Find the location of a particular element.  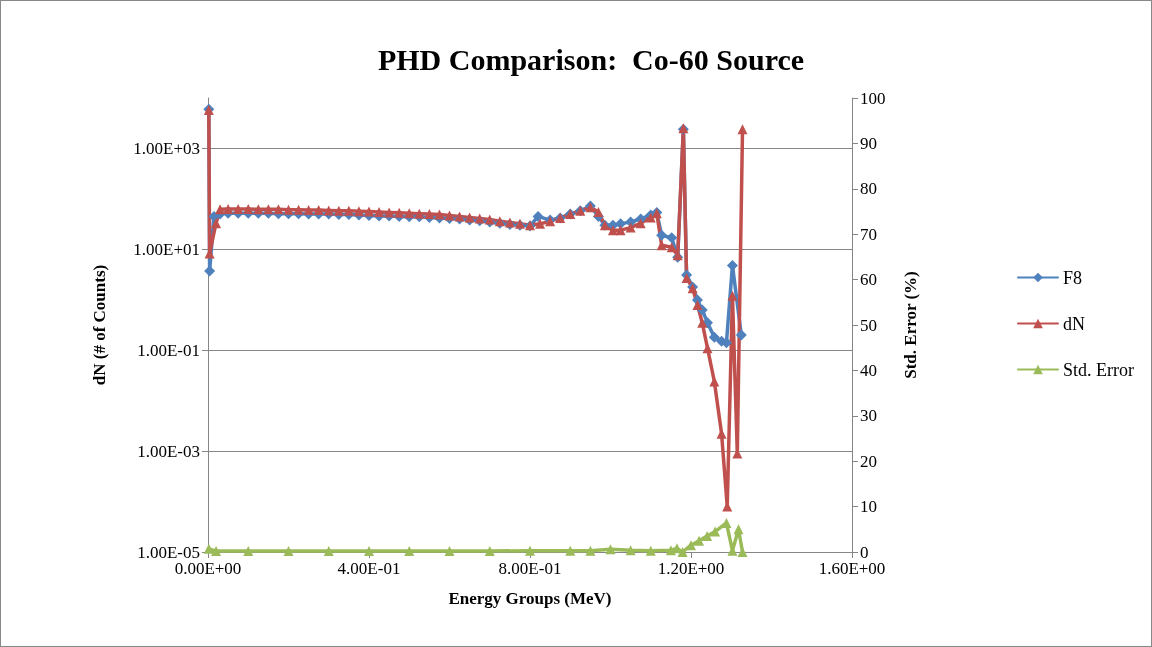

chart-title: PHD Comparison: Co-60 Source is located at coordinates (591, 59).